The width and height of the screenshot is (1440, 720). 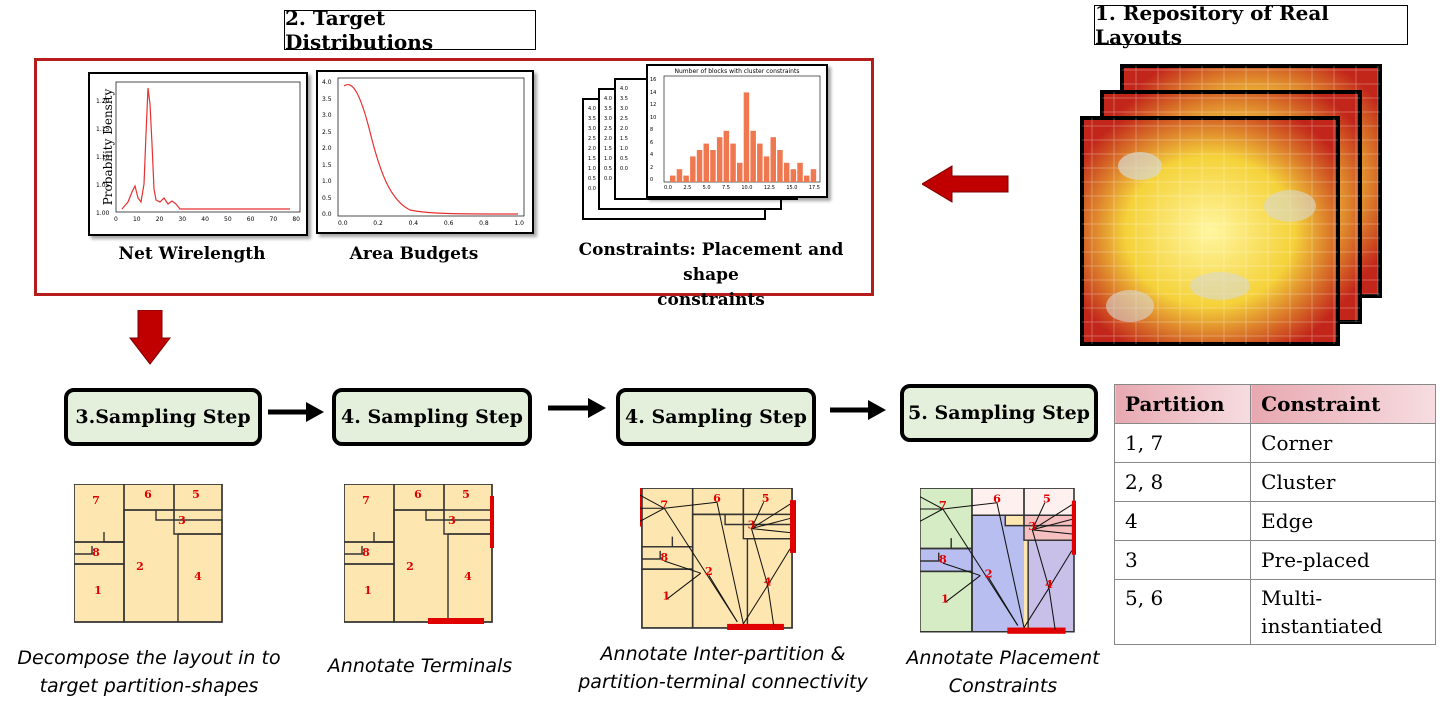 What do you see at coordinates (103, 157) in the screenshot?
I see `net-wirelength-yticks: 1.20 1.15 1.10 1.05 1.00` at bounding box center [103, 157].